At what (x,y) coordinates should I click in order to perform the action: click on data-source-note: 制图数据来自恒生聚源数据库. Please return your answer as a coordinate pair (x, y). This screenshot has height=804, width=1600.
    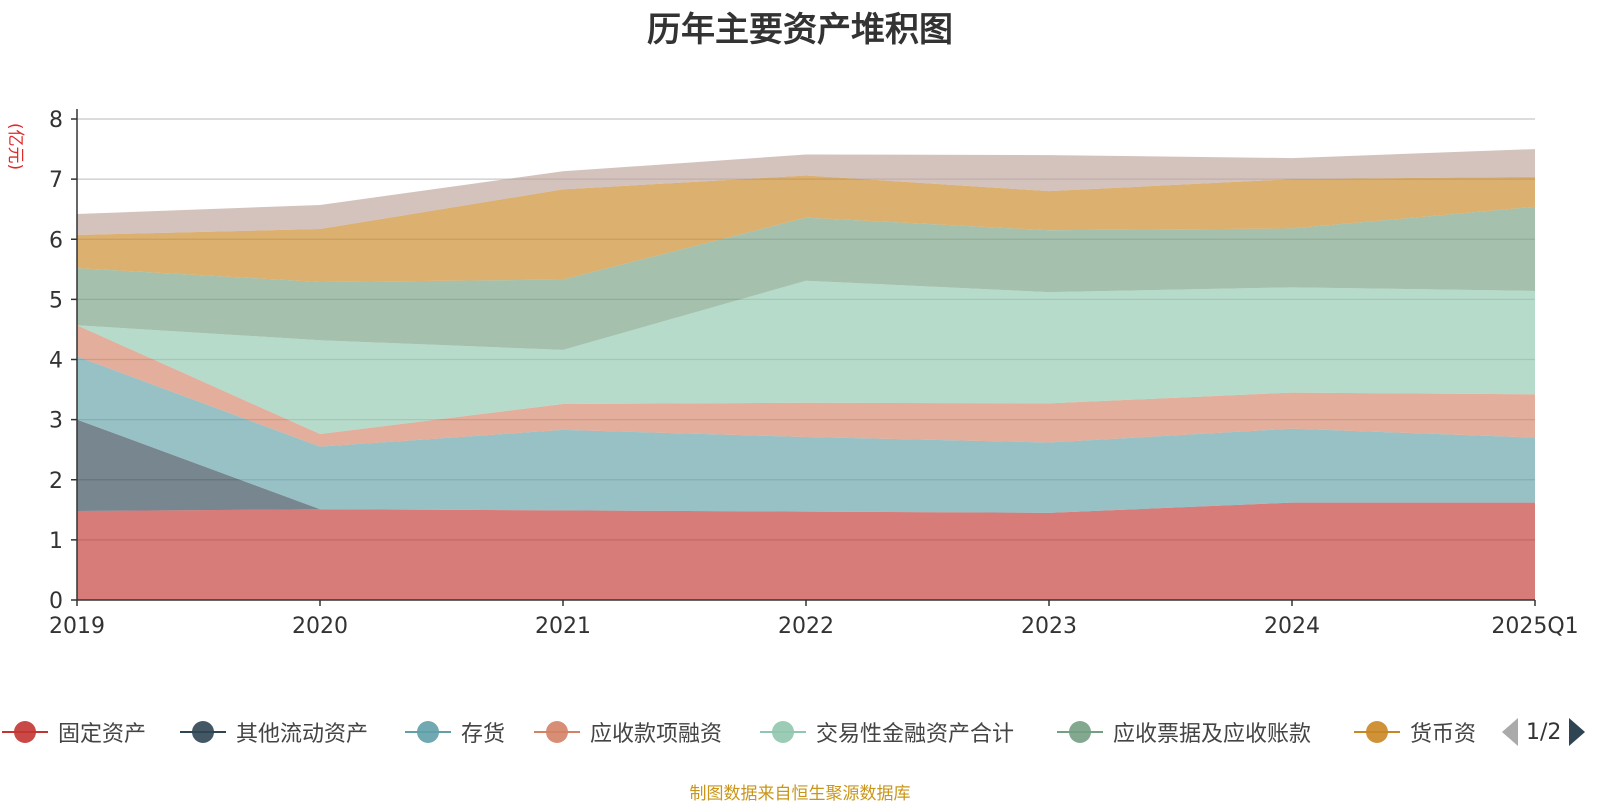
    Looking at the image, I should click on (800, 794).